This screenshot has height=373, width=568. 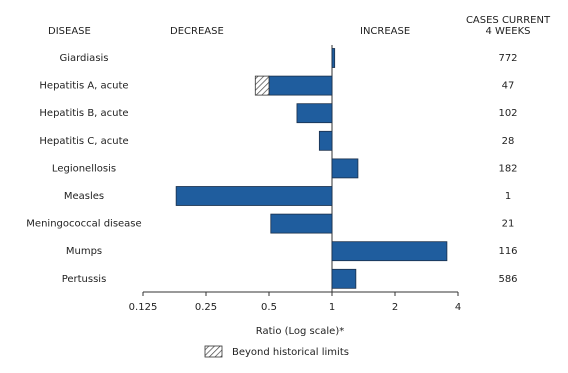 What do you see at coordinates (507, 168) in the screenshot?
I see `cases-value: 182` at bounding box center [507, 168].